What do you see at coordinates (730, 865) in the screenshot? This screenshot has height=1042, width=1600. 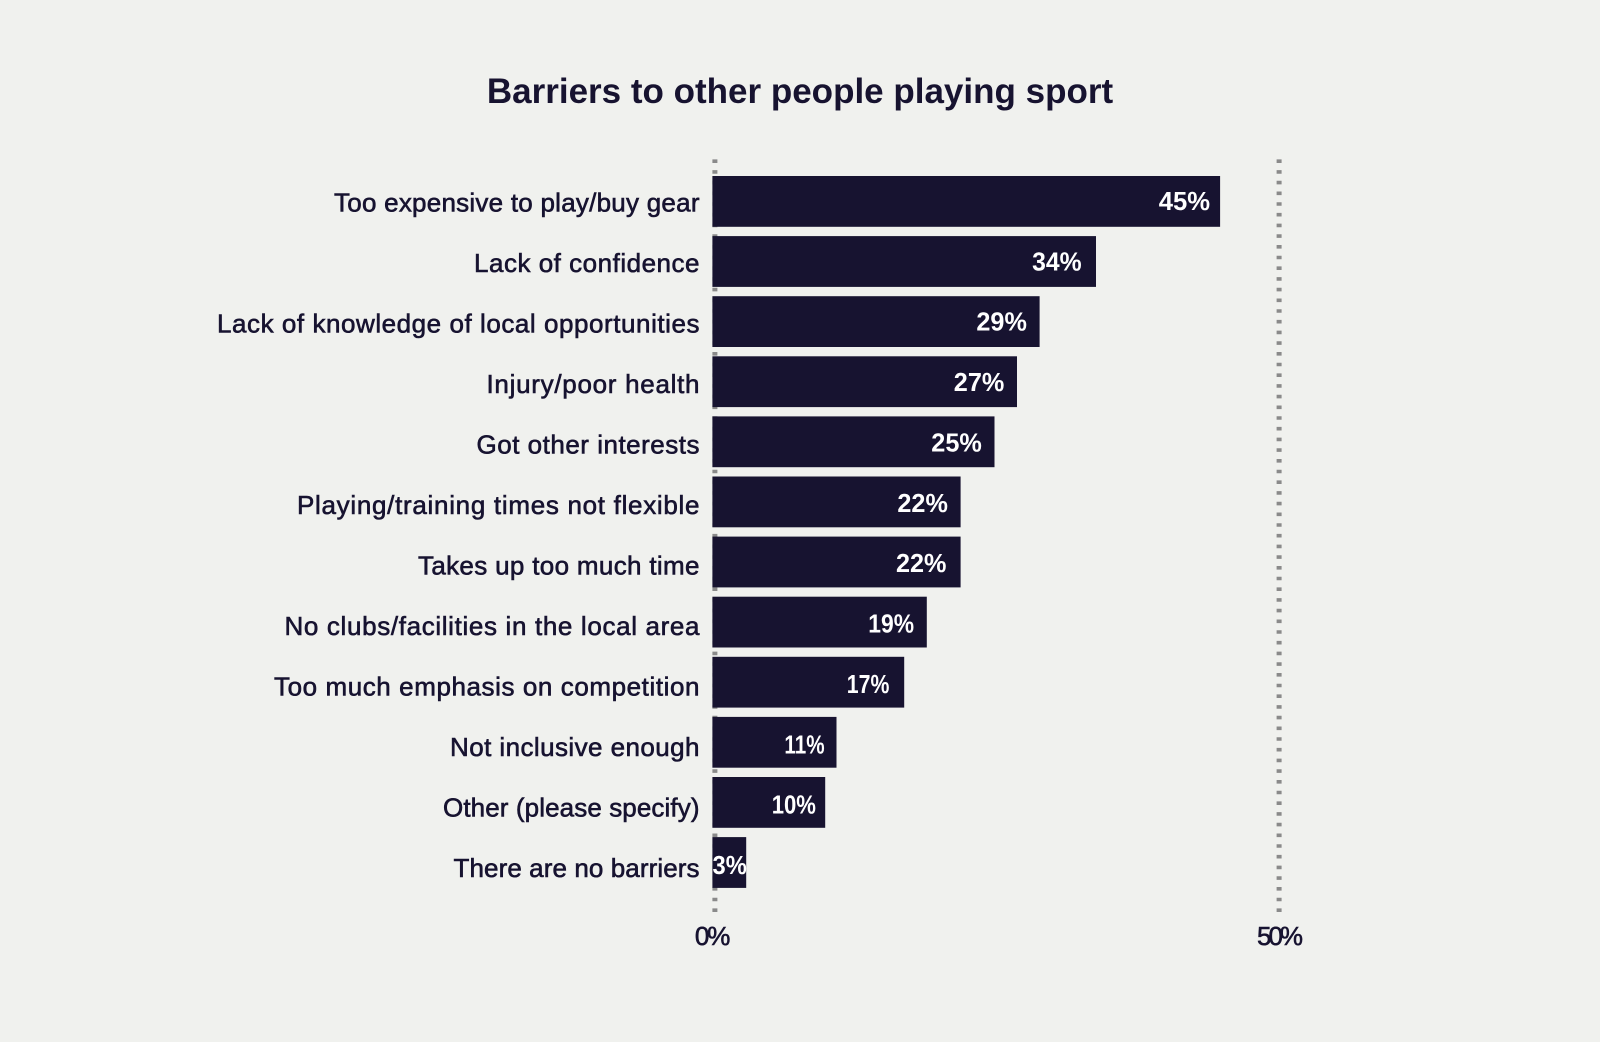 I see `svg-text: 3%` at bounding box center [730, 865].